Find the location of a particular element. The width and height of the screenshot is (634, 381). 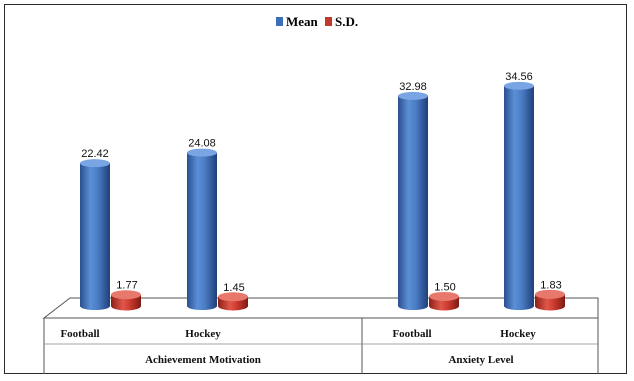

data-label-sd-0: 1.77 is located at coordinates (126, 286).